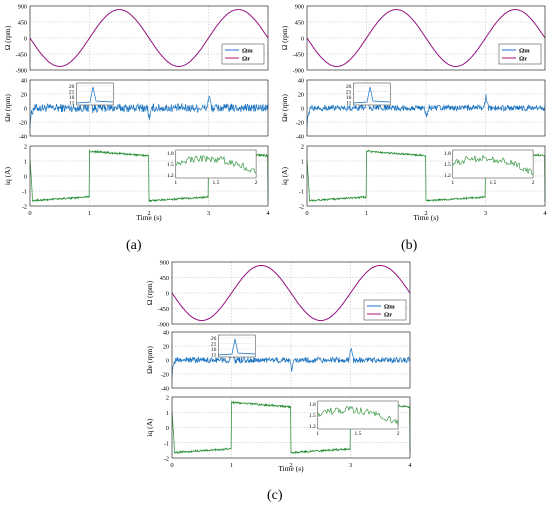 This screenshot has height=515, width=550. Describe the element at coordinates (163, 309) in the screenshot. I see `y-tick-label: -450` at that location.